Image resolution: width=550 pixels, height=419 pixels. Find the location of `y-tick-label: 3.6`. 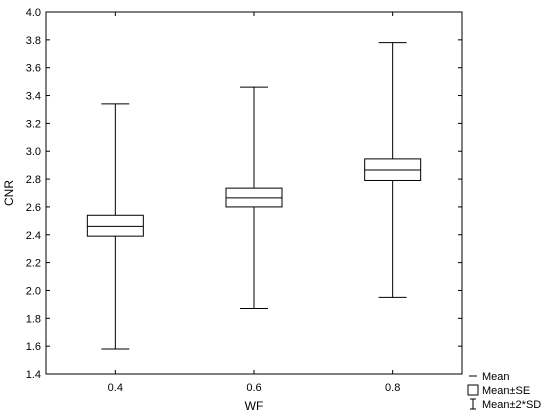

y-tick-label: 3.6 is located at coordinates (33, 69).